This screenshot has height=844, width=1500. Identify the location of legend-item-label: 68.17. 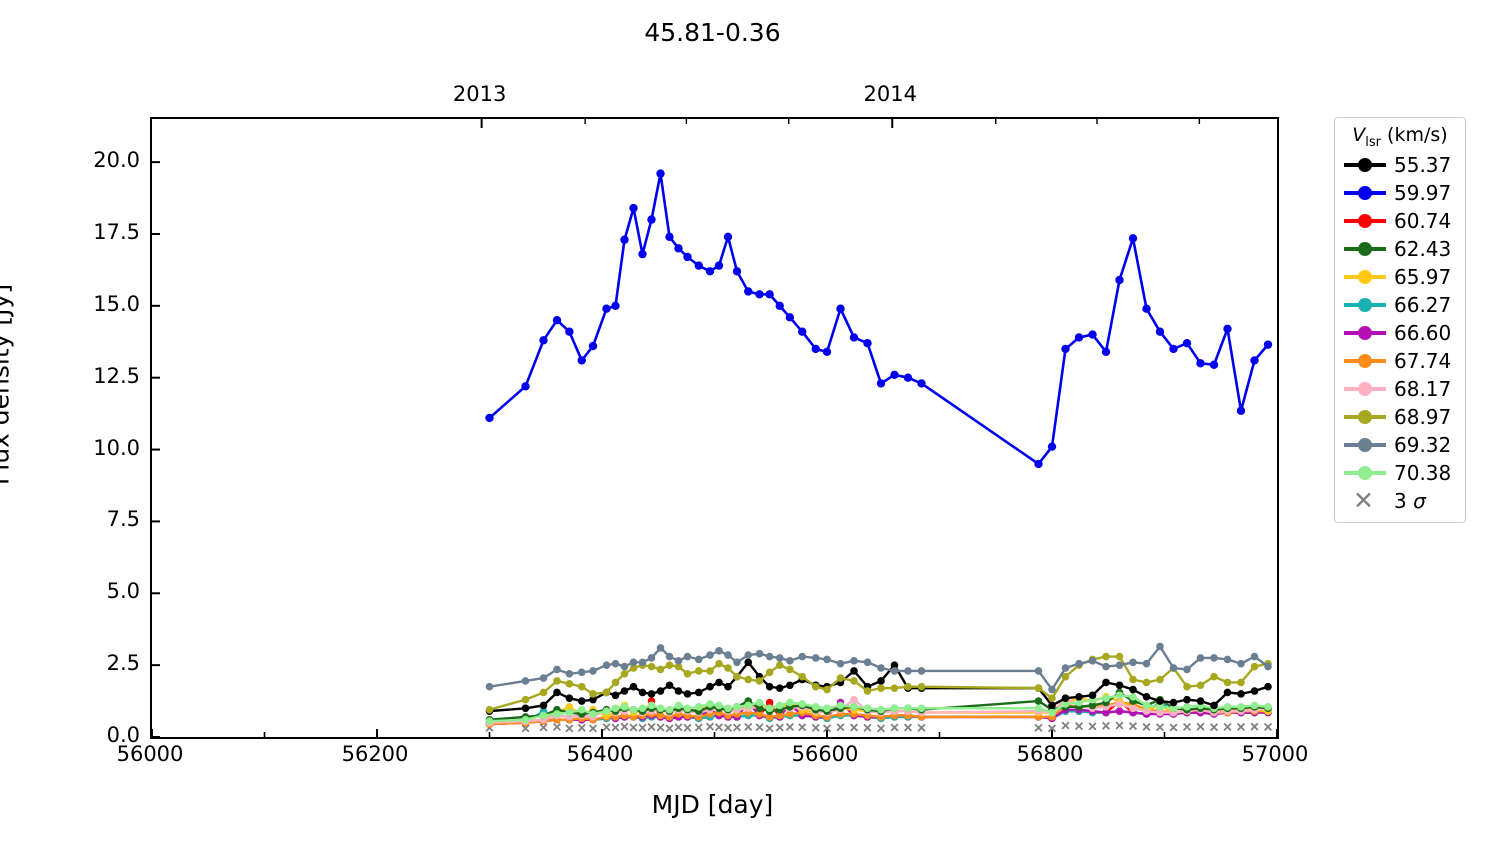
(1423, 388).